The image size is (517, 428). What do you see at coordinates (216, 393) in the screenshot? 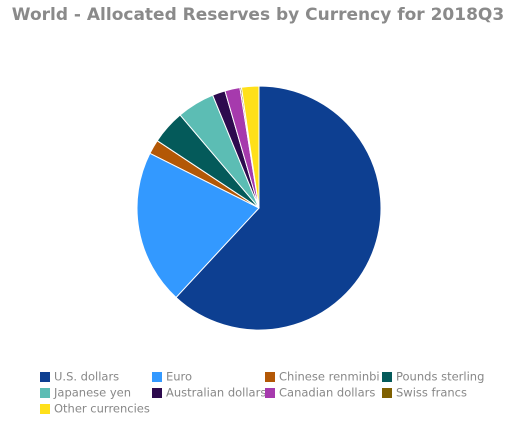
I see `legend-label: Australian dollars` at bounding box center [216, 393].